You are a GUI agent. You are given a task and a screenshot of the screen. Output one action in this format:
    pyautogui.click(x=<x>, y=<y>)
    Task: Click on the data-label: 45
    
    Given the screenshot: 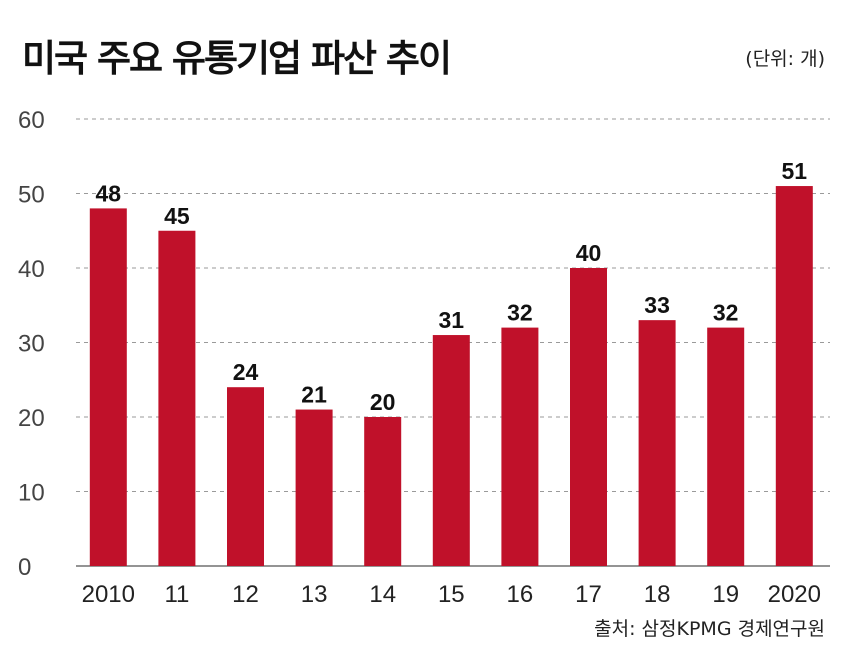 What is the action you would take?
    pyautogui.click(x=177, y=216)
    